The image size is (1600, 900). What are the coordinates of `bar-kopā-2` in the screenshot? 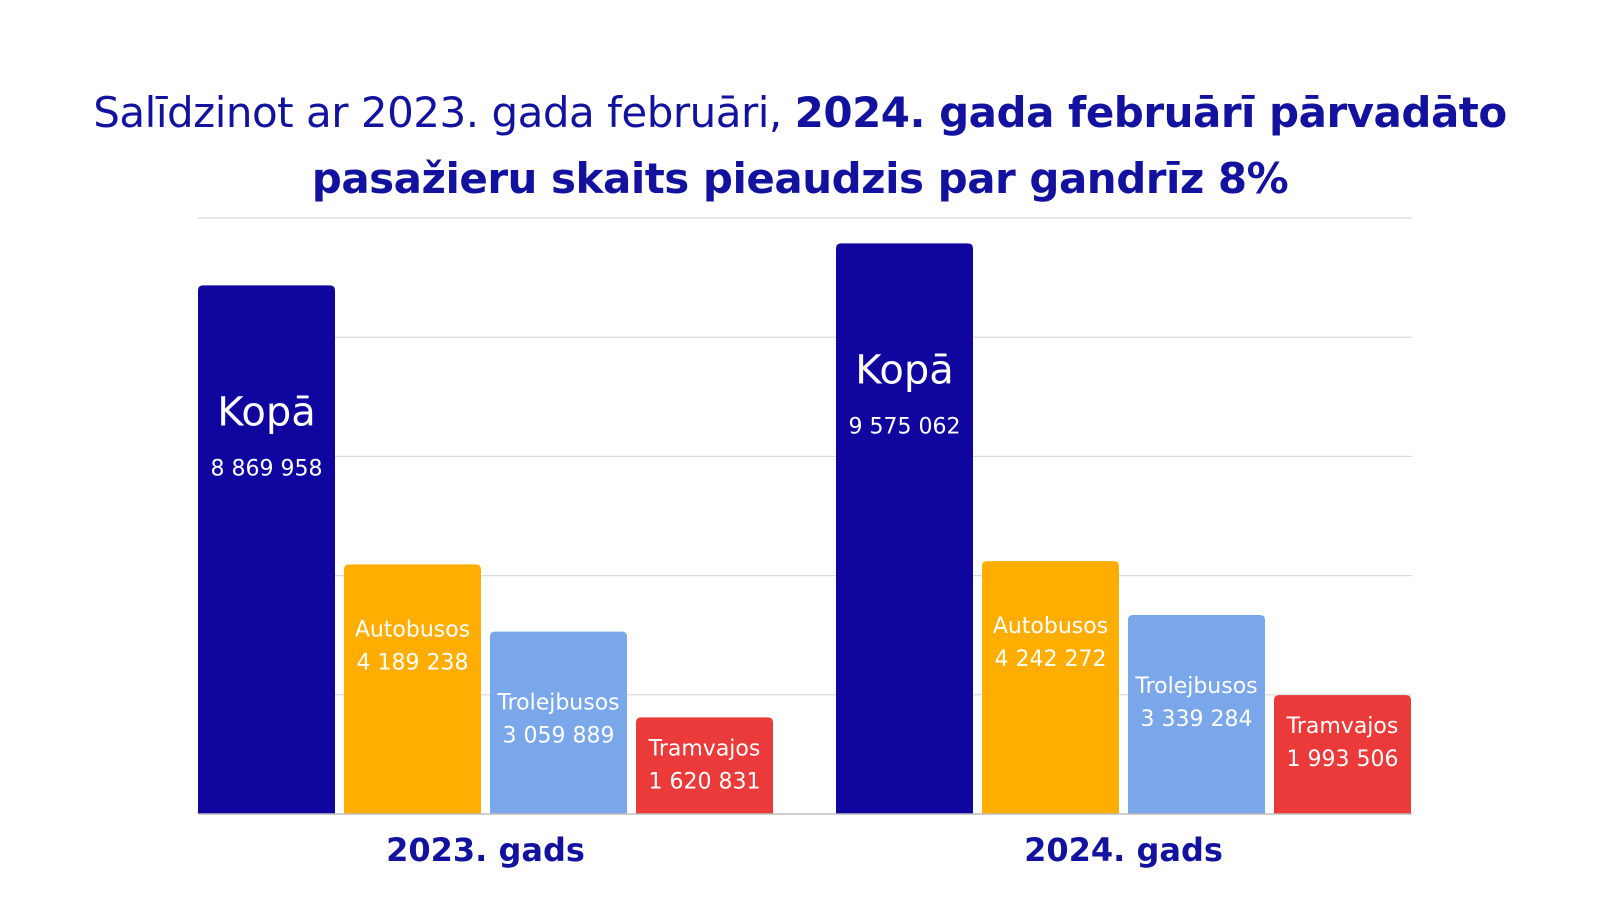 It's located at (904, 529).